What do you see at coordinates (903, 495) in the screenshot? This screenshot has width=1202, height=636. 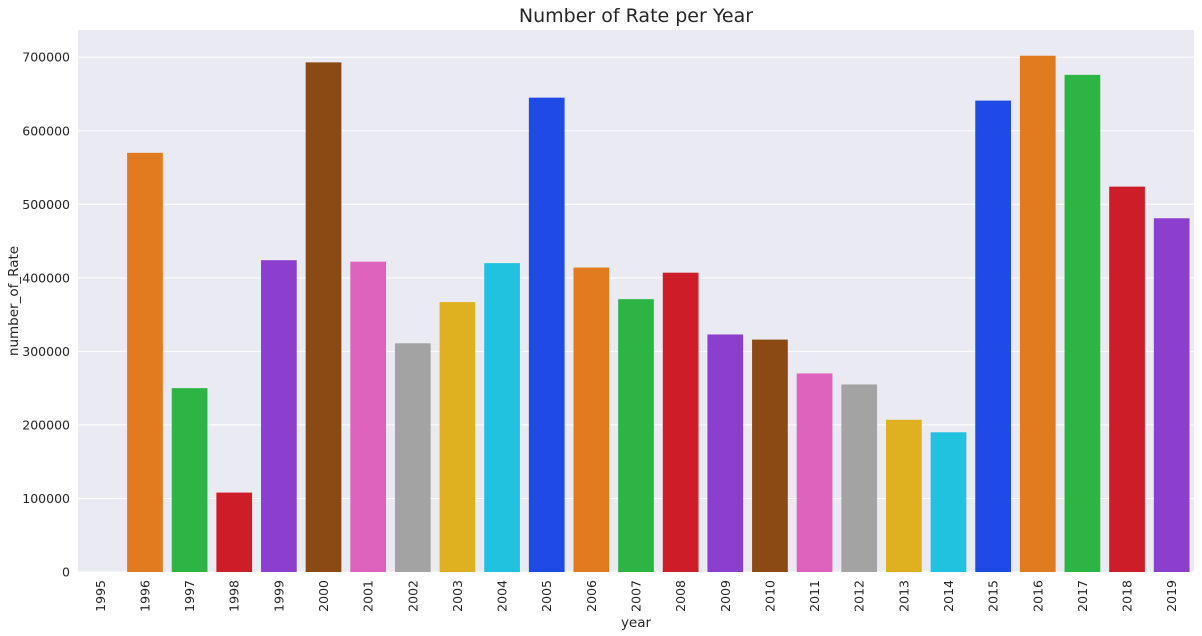 I see `bar-2013` at bounding box center [903, 495].